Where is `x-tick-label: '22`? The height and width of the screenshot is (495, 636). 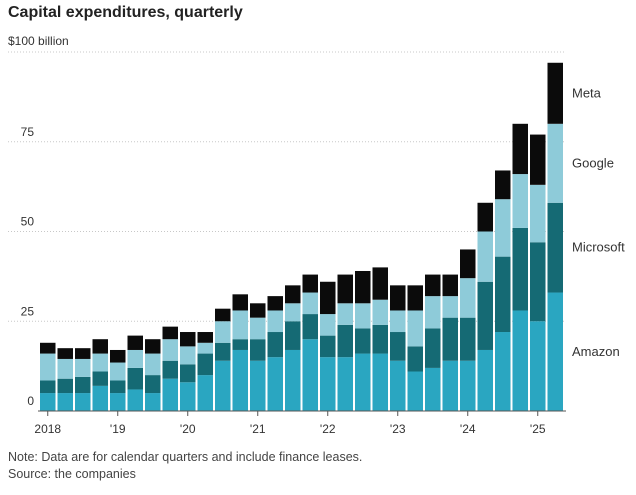 x-tick-label: '22 is located at coordinates (328, 429).